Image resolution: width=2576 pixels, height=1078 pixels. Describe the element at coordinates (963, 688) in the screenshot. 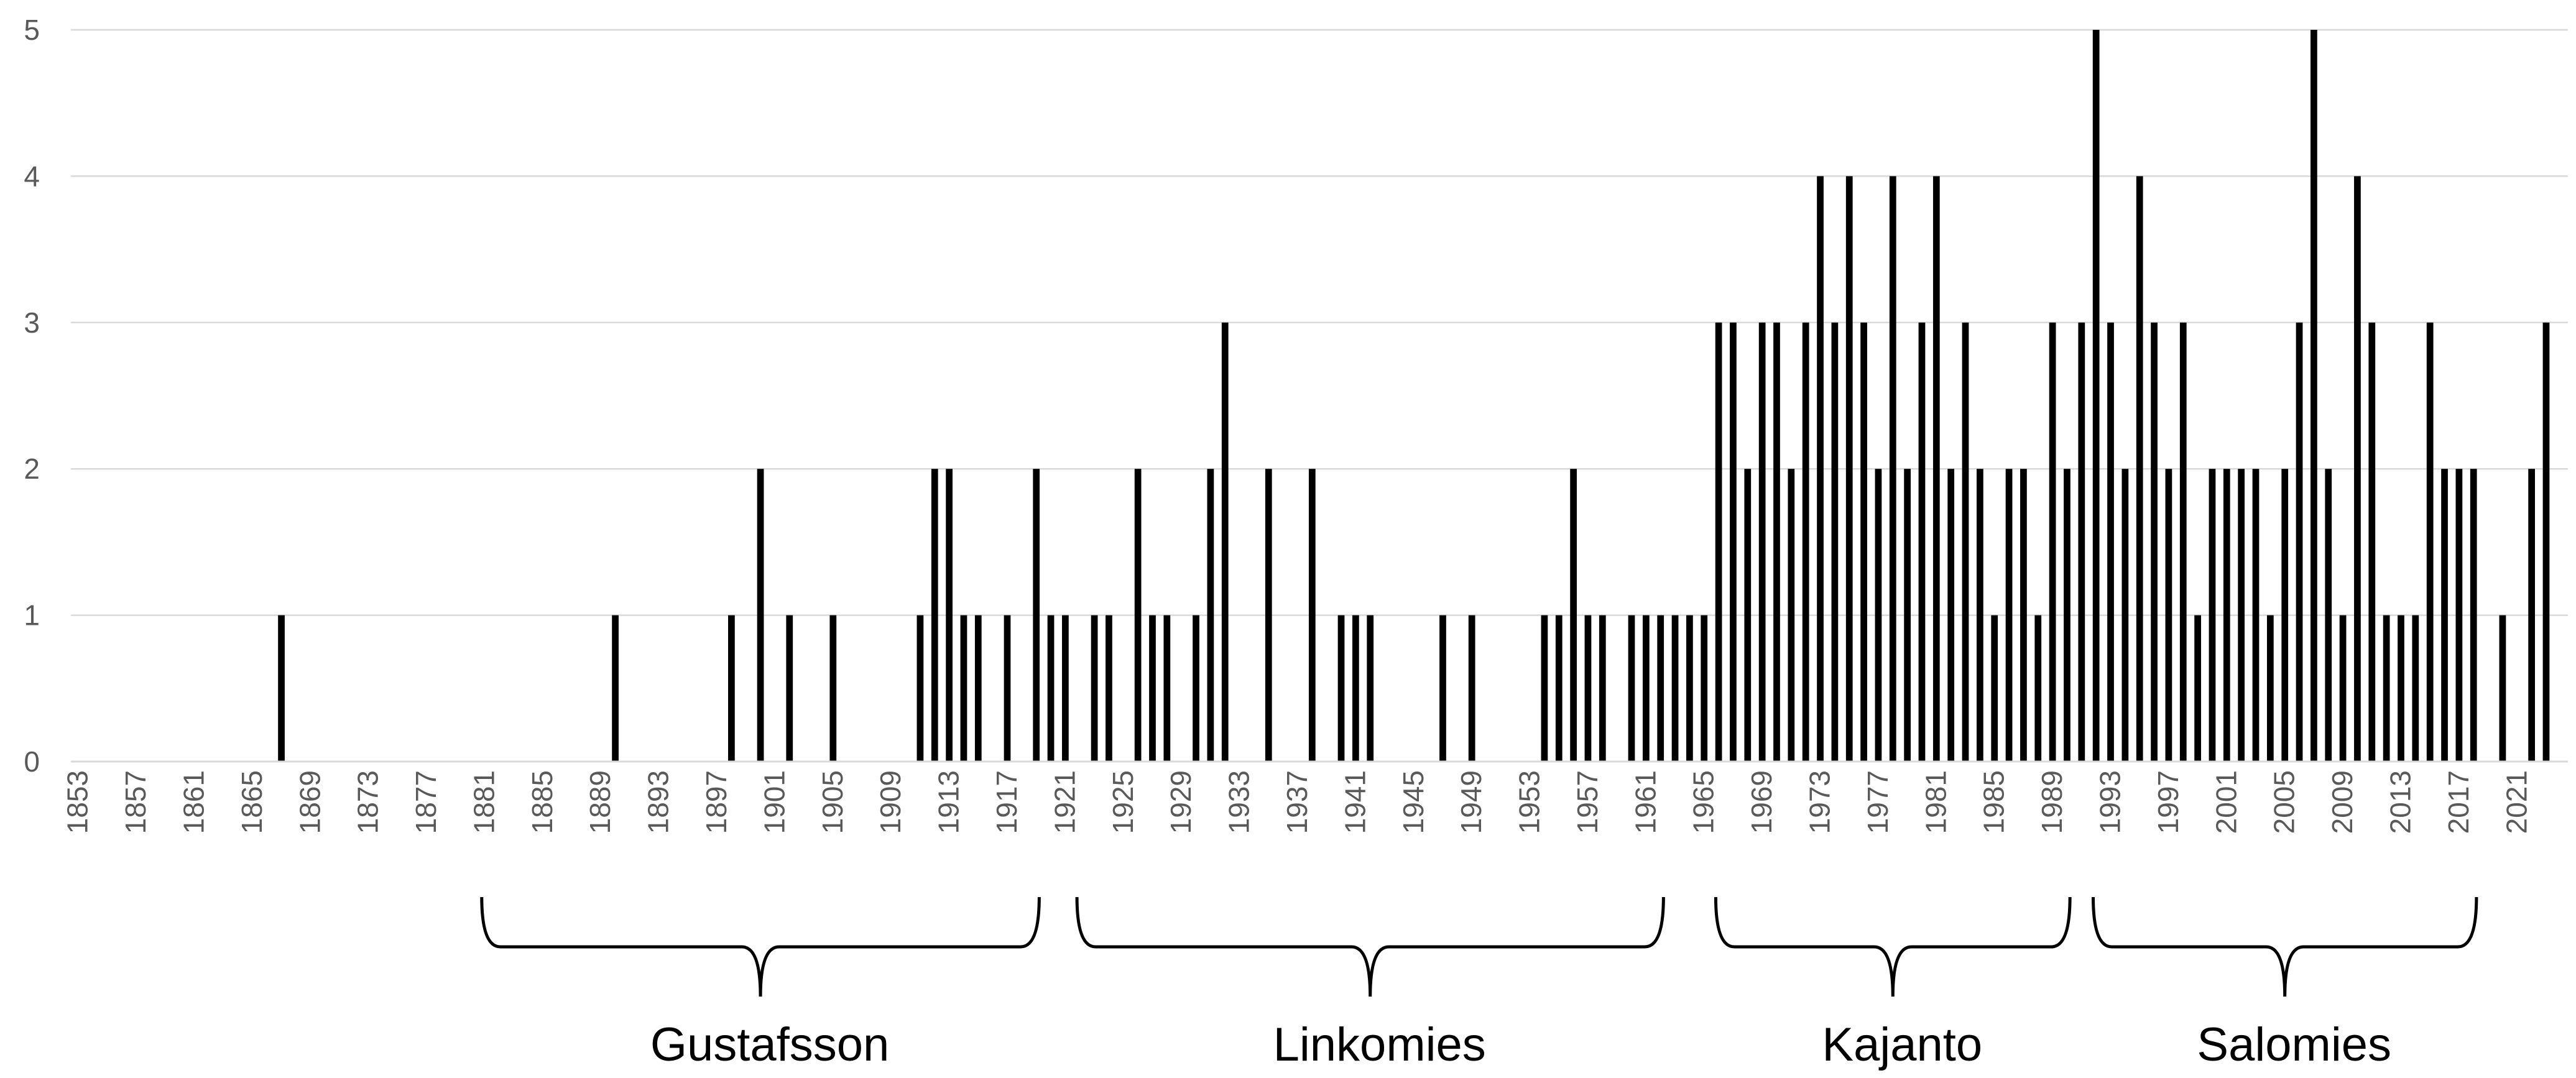

I see `bar-1914` at that location.